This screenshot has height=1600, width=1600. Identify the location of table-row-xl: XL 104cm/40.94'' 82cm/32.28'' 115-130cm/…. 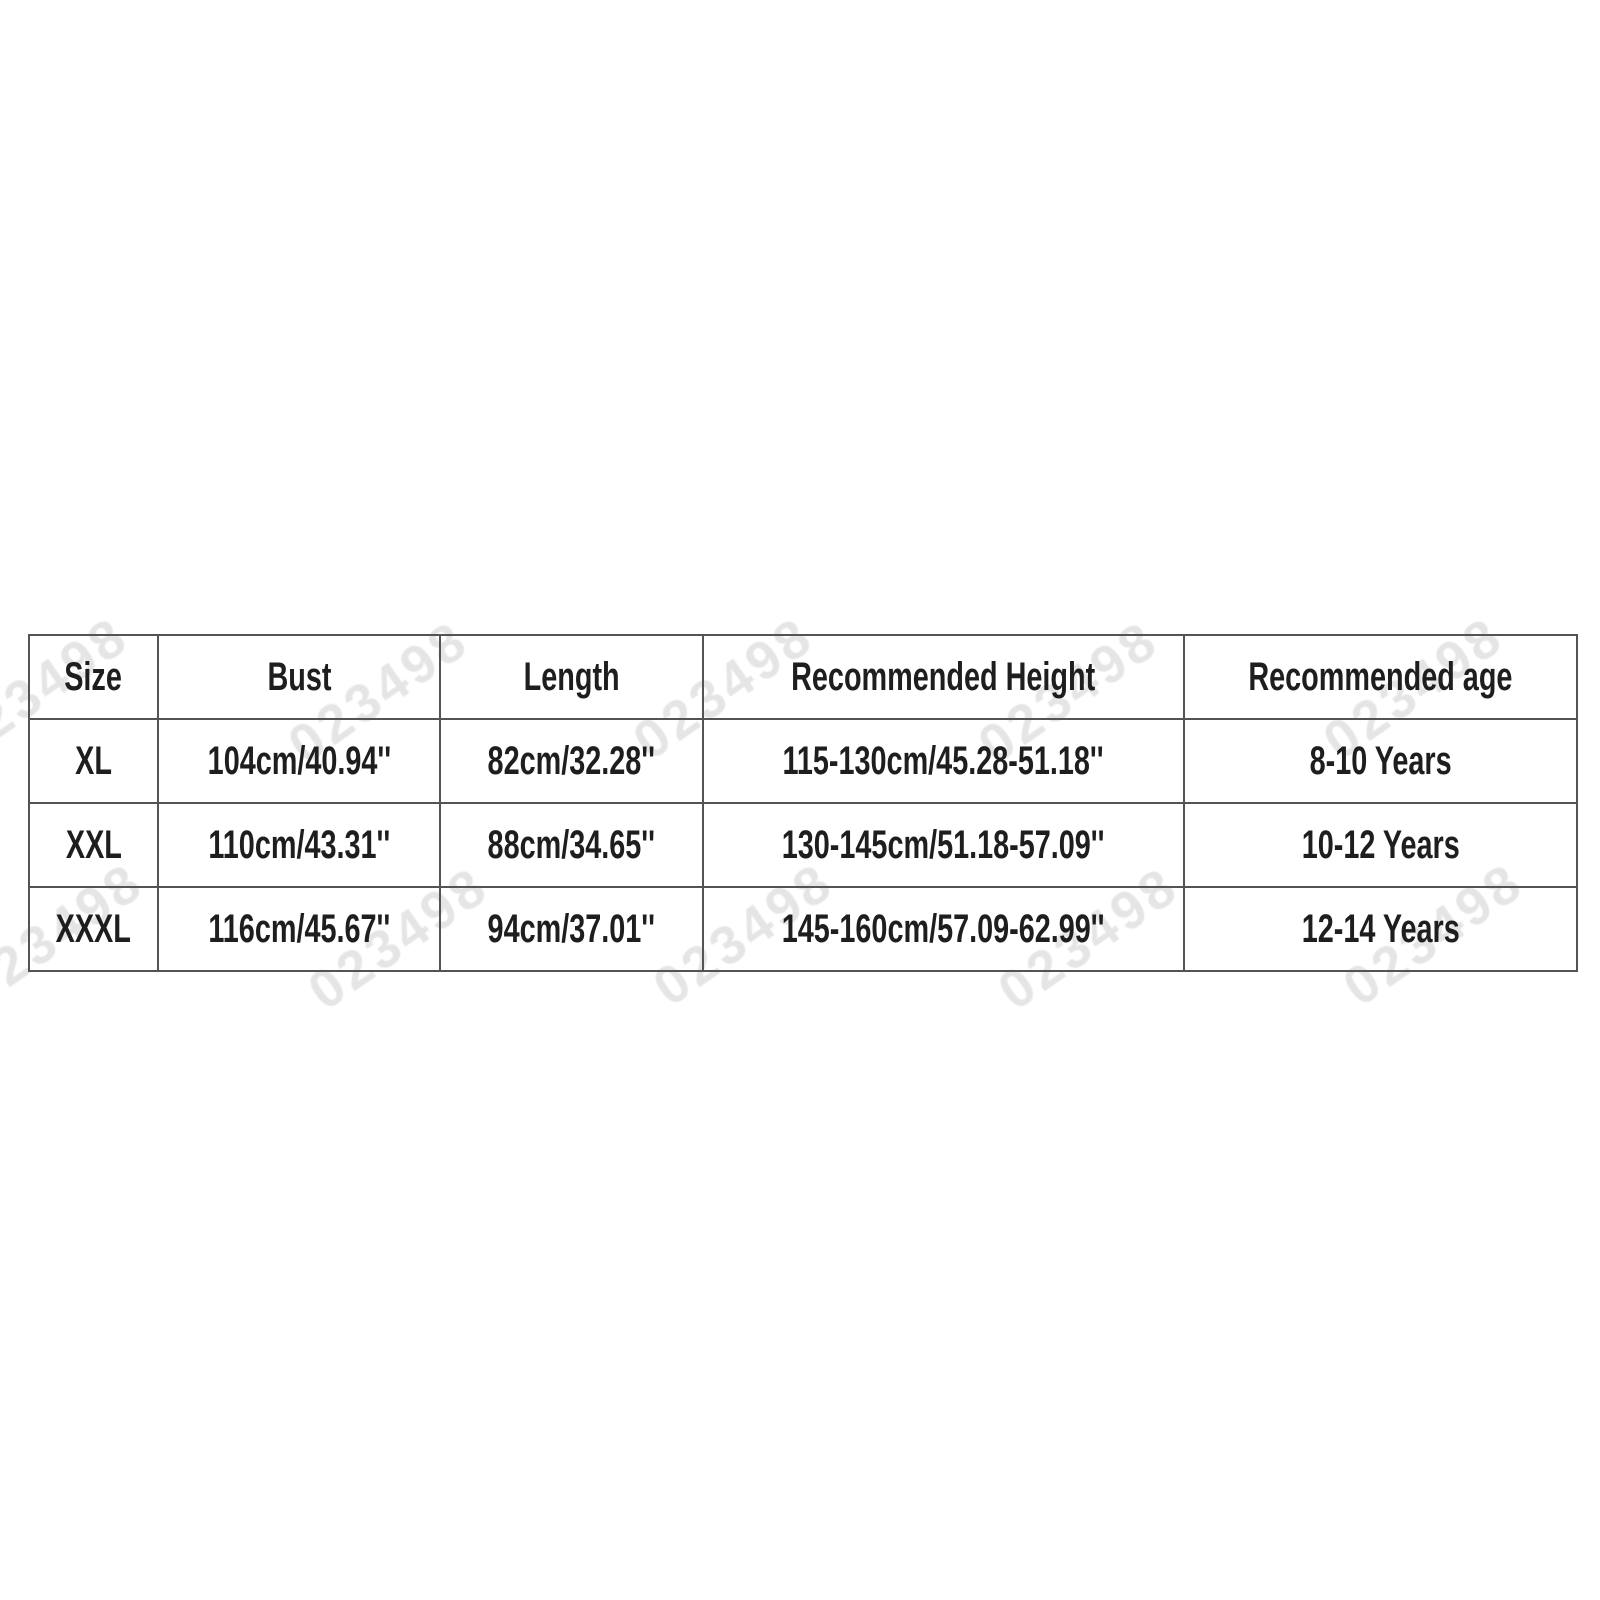
(803, 761).